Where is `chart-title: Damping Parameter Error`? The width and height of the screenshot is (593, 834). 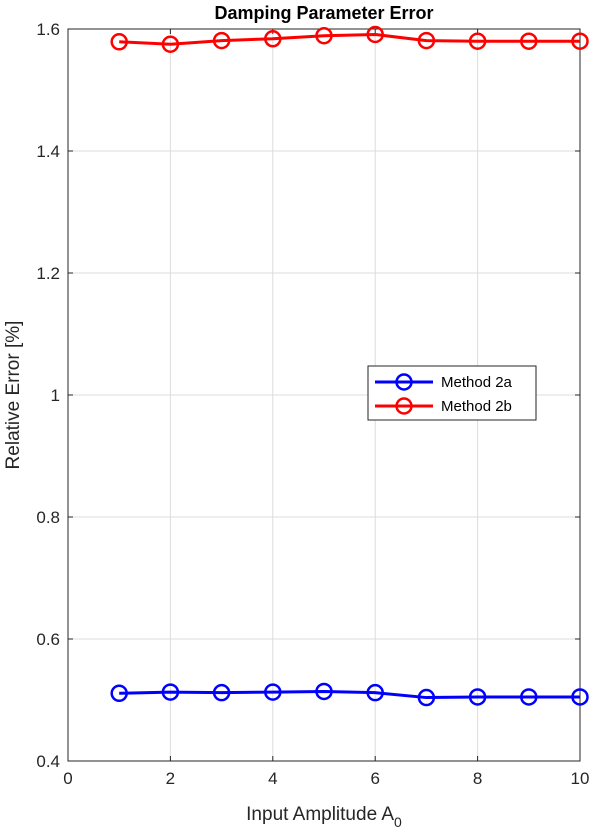
chart-title: Damping Parameter Error is located at coordinates (323, 13).